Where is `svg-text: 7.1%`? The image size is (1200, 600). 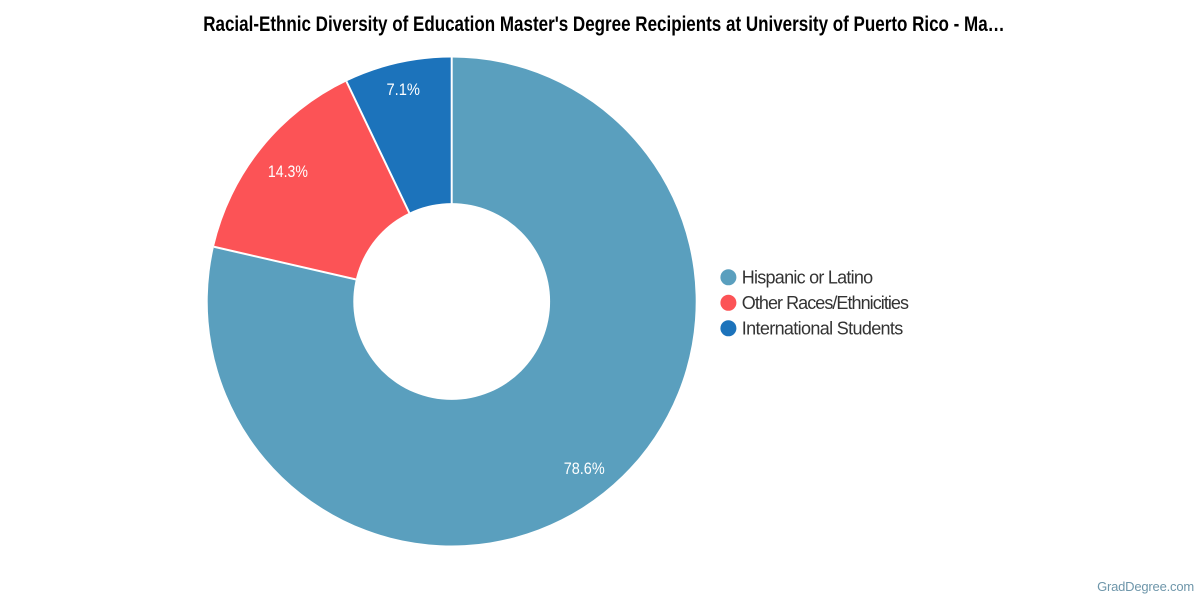 svg-text: 7.1% is located at coordinates (402, 90).